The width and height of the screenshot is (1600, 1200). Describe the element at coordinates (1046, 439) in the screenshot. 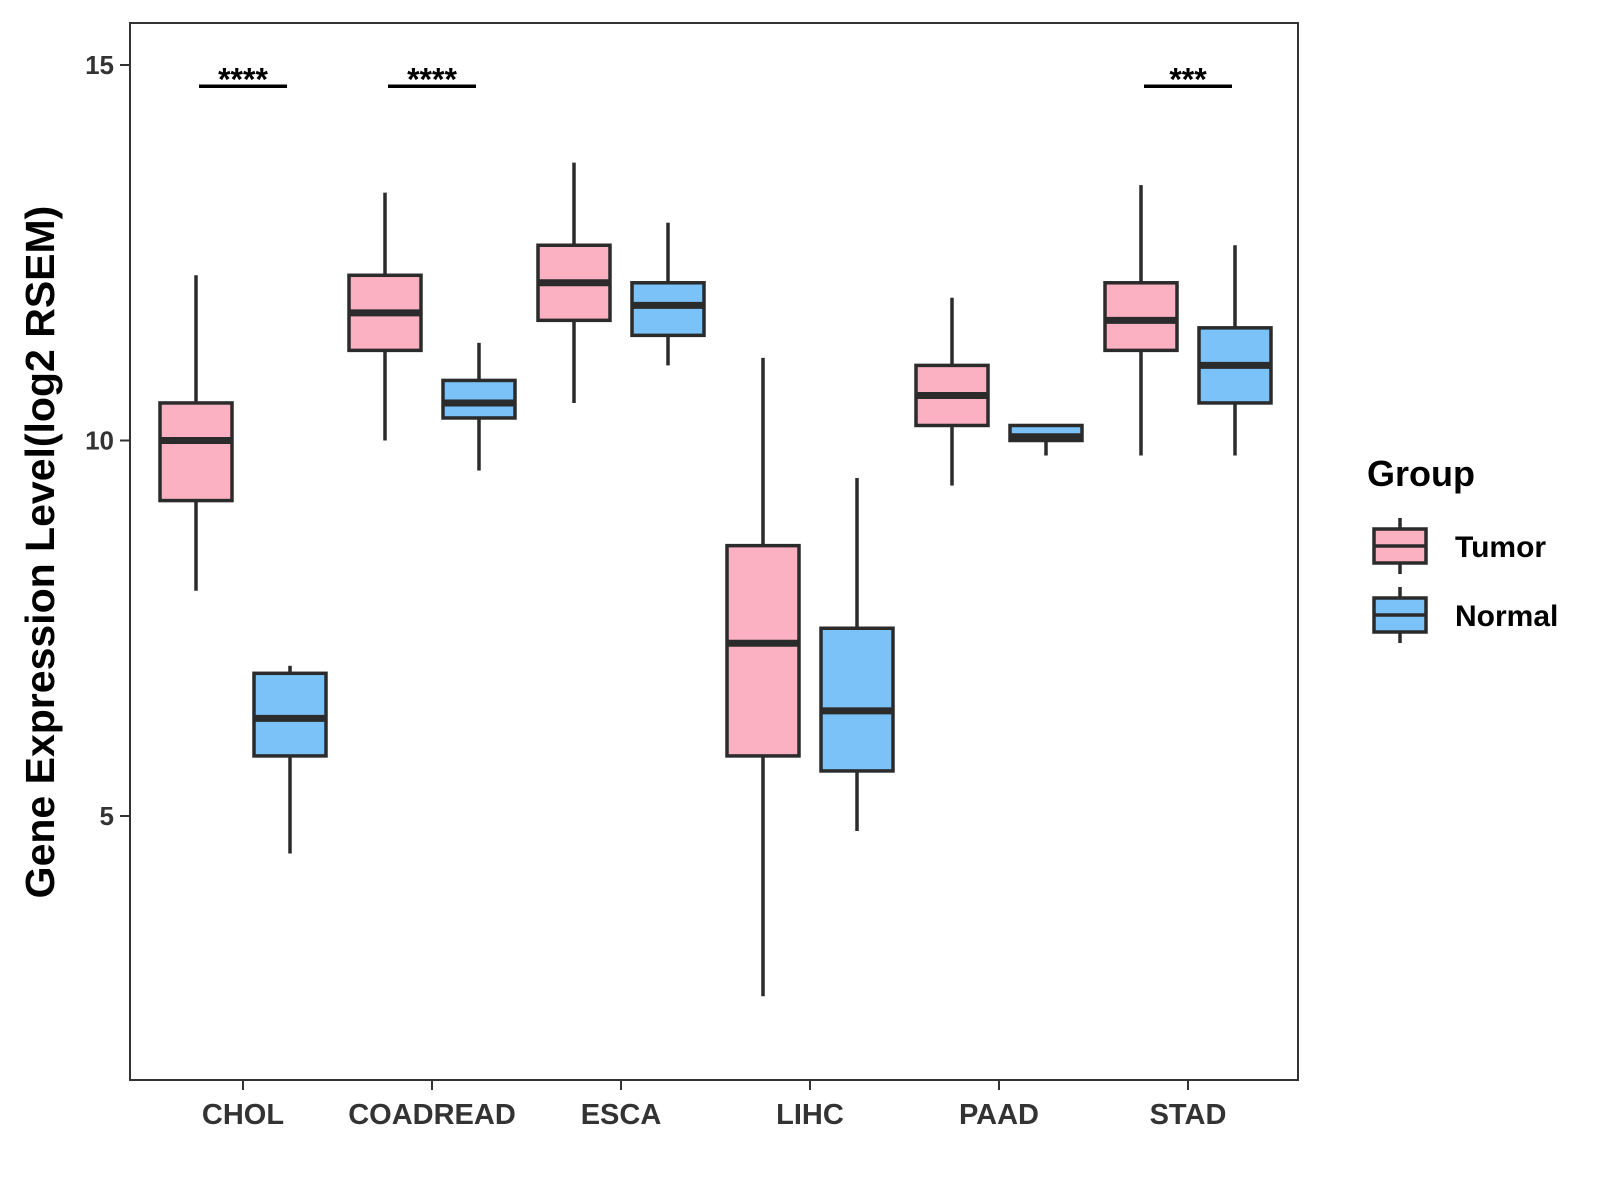

I see `box-normal-paad` at that location.